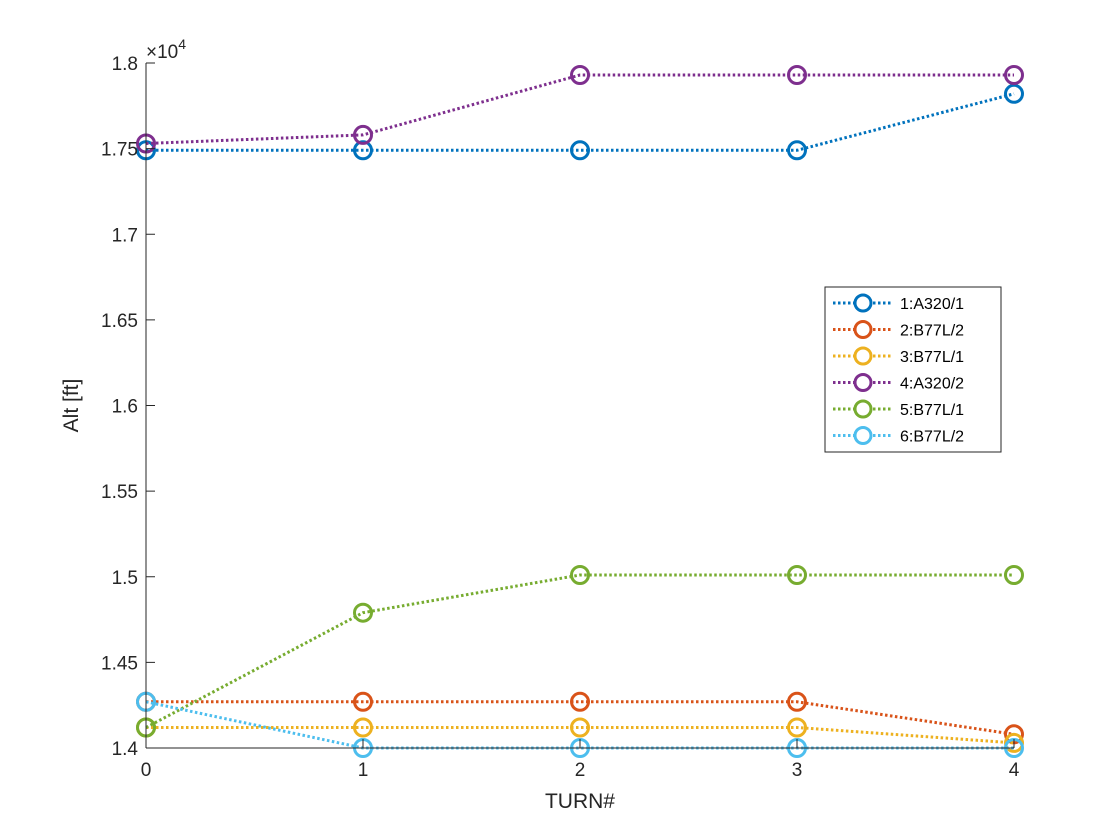  Describe the element at coordinates (932, 384) in the screenshot. I see `legend-label-4: 4:A320/2` at that location.